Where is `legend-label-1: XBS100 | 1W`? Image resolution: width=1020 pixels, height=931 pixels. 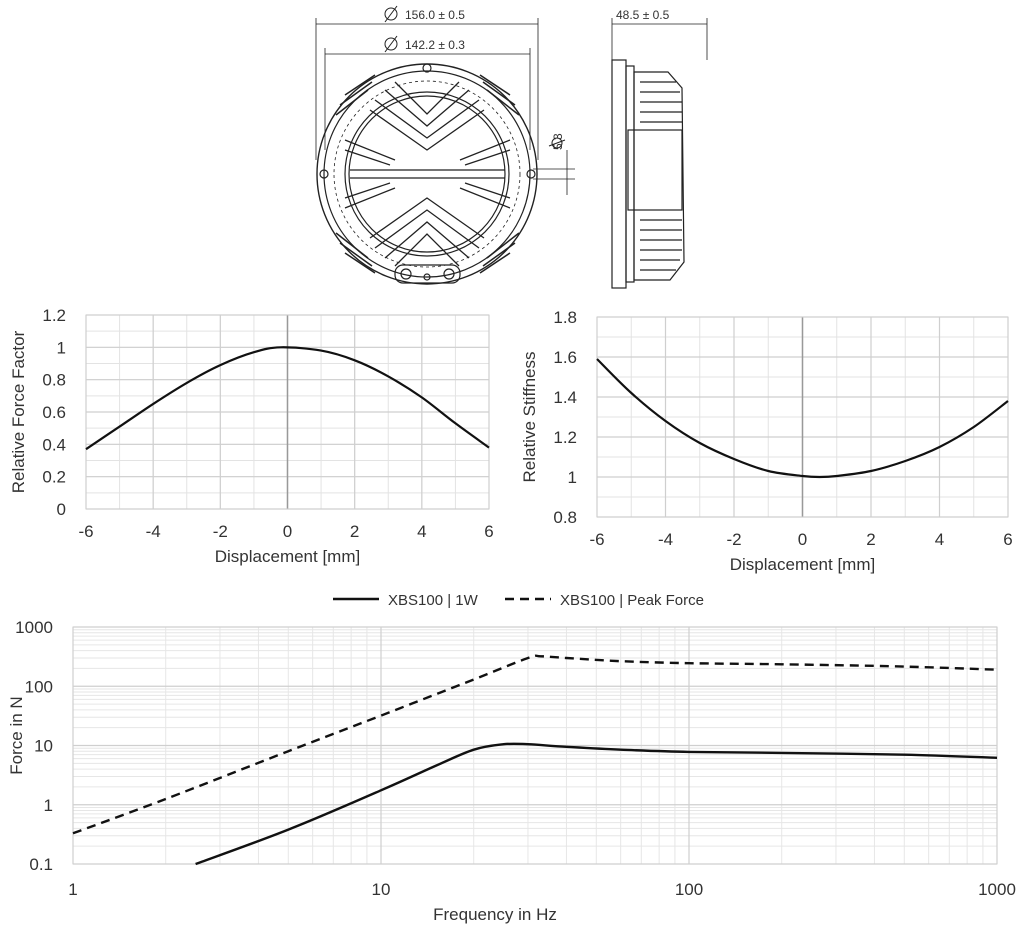
legend-label-1: XBS100 | 1W is located at coordinates (433, 600).